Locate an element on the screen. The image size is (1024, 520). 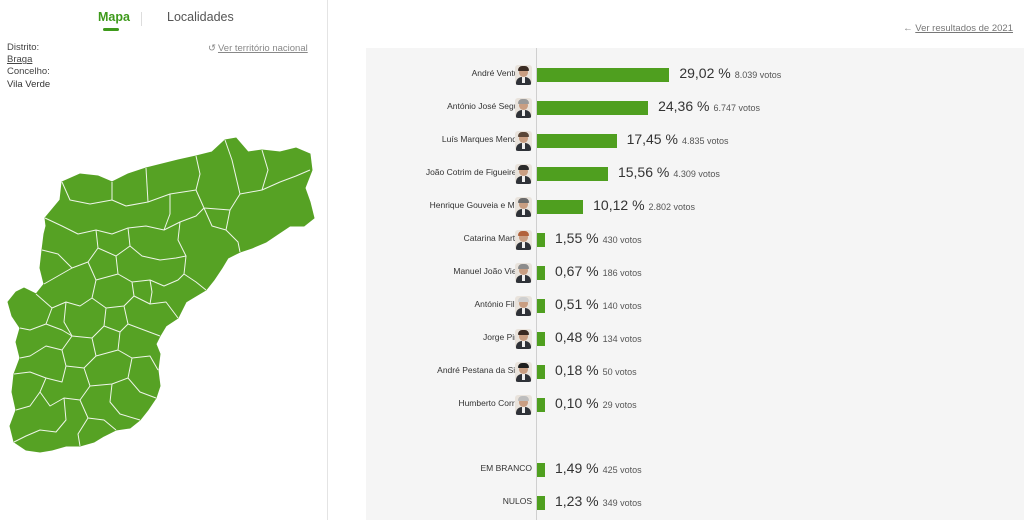
row-name: NULOS is located at coordinates (517, 501).